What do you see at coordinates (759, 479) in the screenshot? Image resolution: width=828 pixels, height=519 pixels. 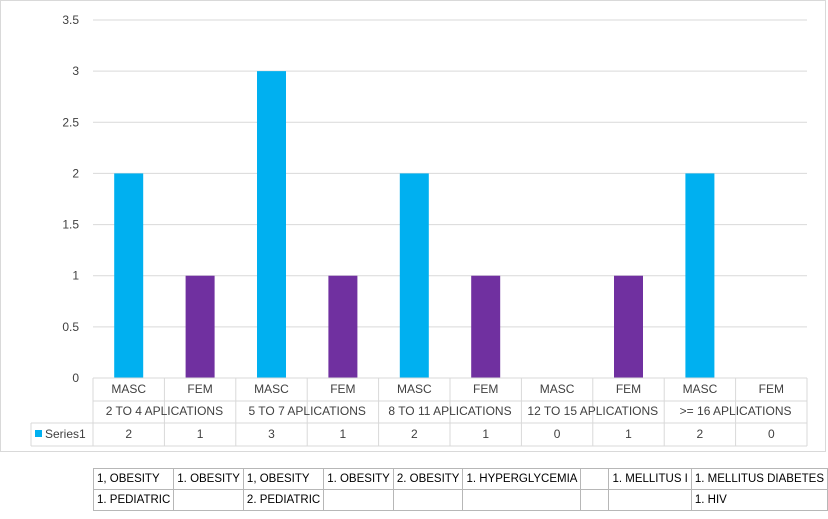 I see `notes-cell: 1. MELLITUS DIABETES` at bounding box center [759, 479].